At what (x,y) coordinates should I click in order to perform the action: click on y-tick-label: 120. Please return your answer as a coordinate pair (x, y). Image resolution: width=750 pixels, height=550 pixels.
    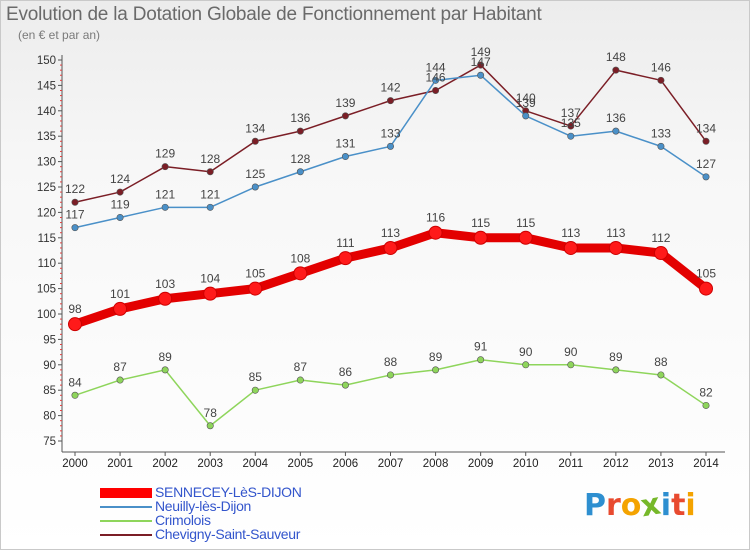
    Looking at the image, I should click on (46, 213).